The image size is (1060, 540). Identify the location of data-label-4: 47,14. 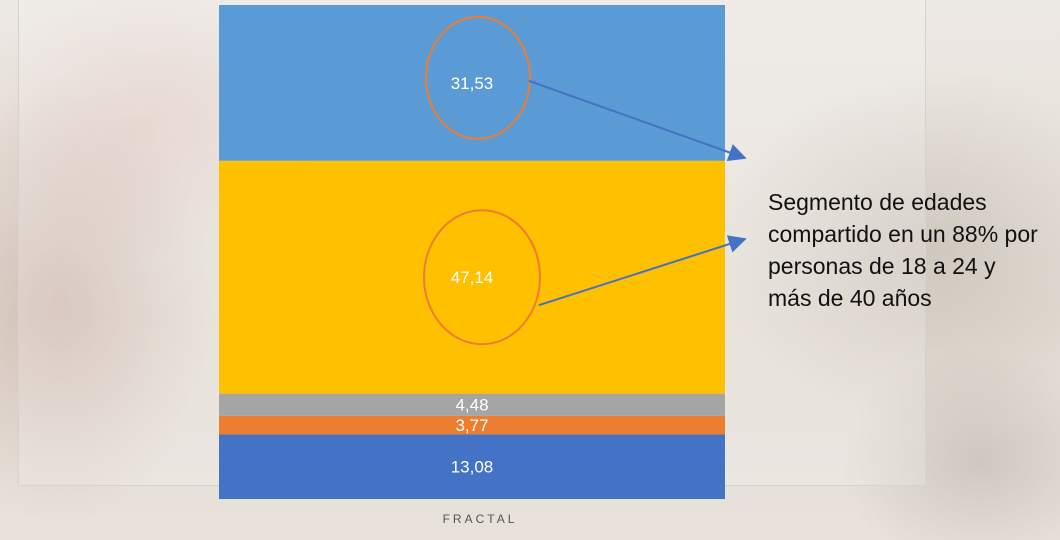
(472, 277).